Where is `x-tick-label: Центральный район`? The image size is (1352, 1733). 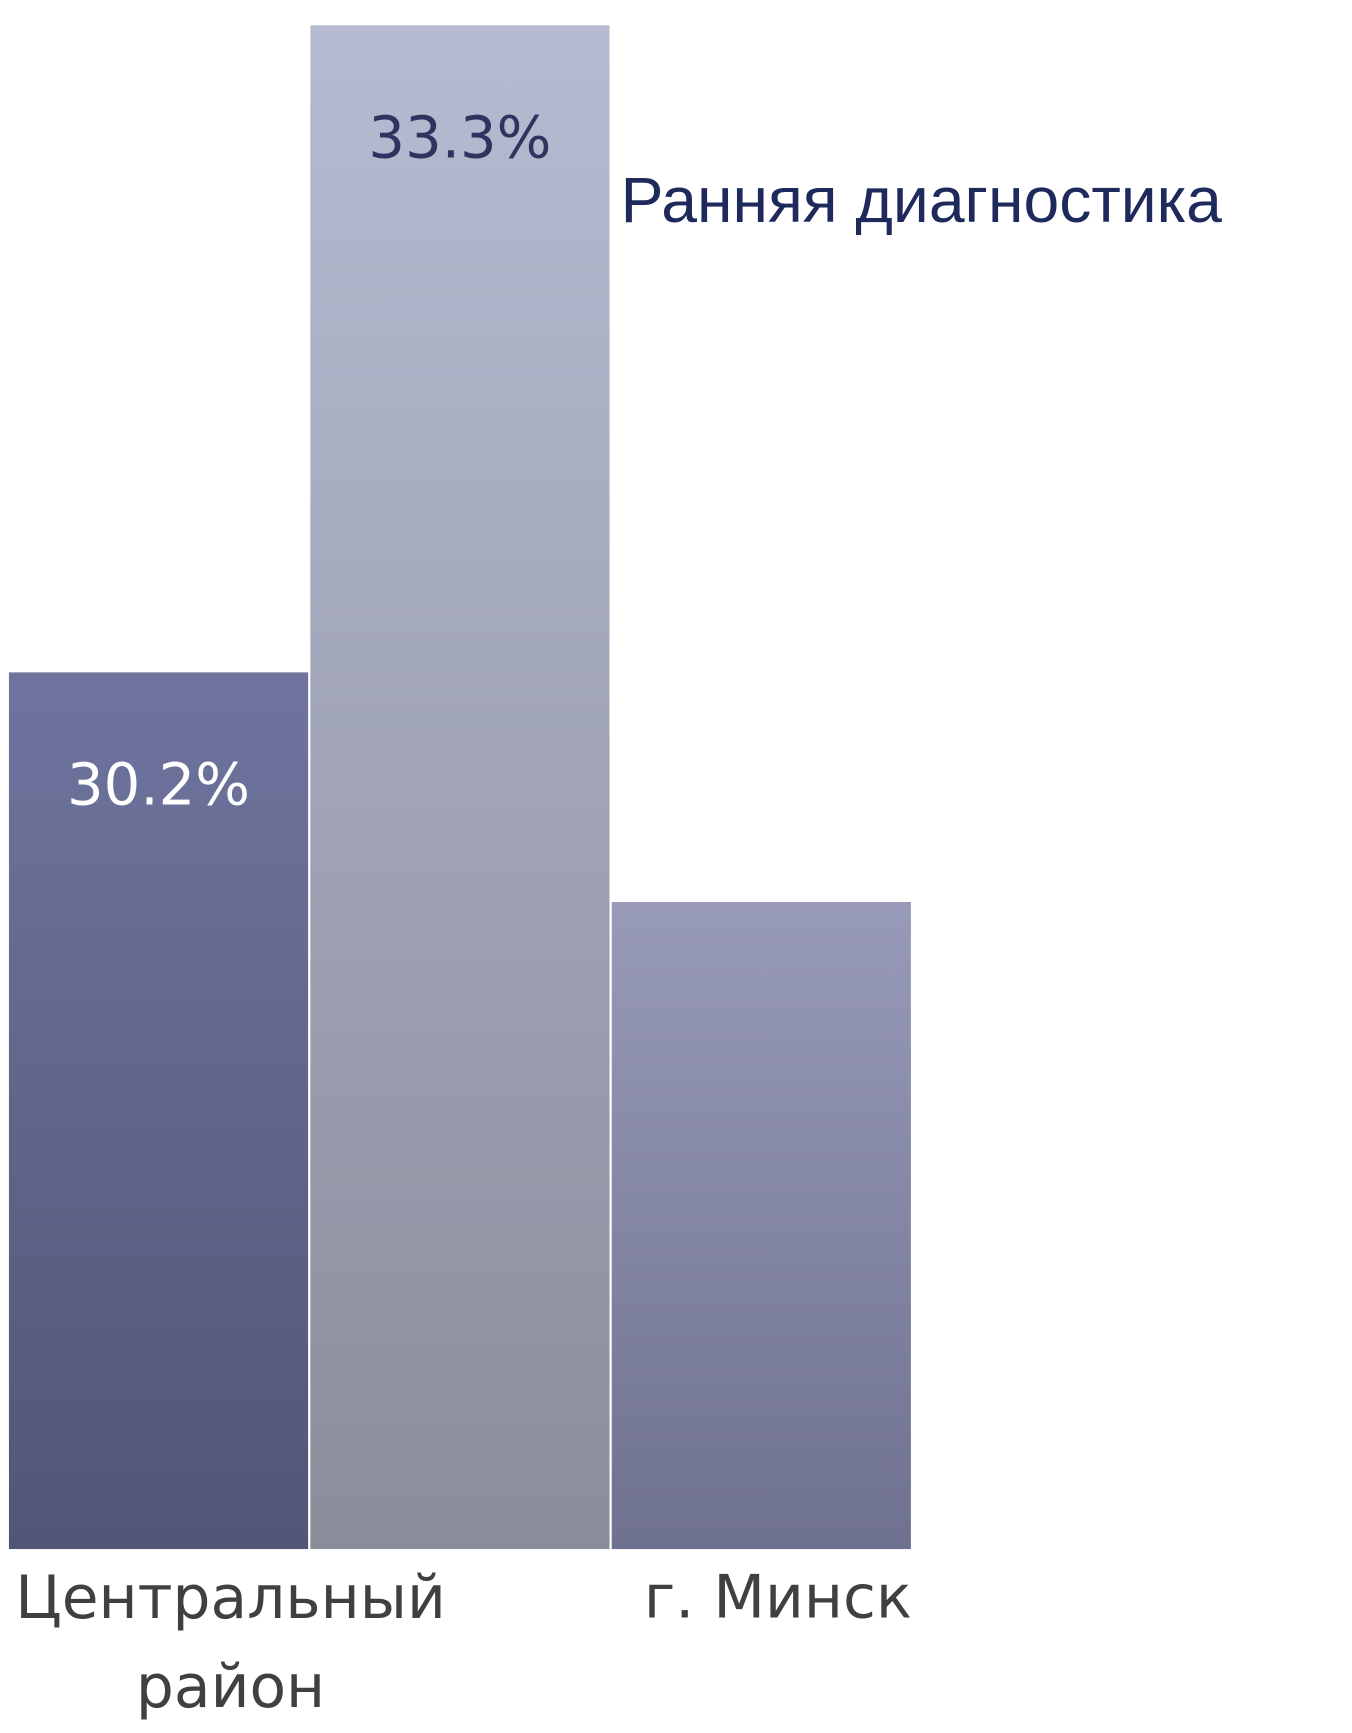
x-tick-label: Центральный район is located at coordinates (230, 1642).